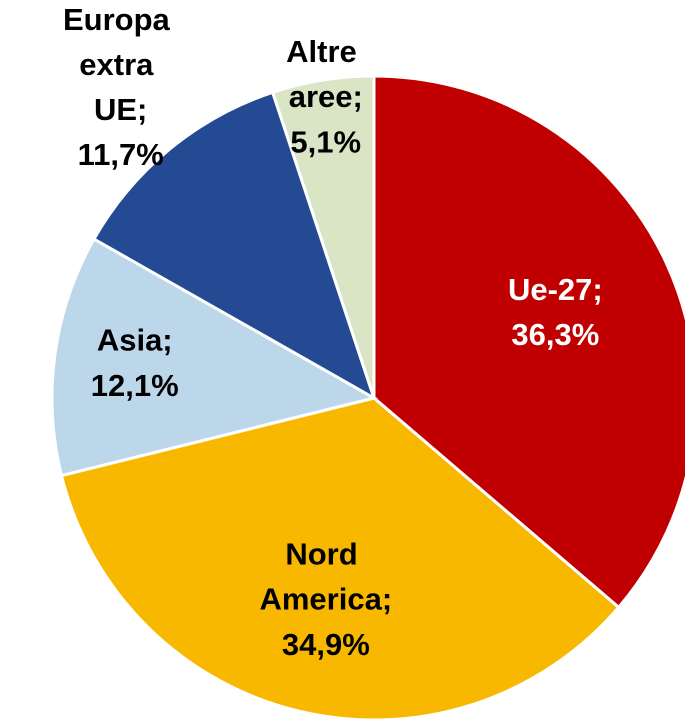 The image size is (685, 720). Describe the element at coordinates (326, 96) in the screenshot. I see `label-line: aree;` at that location.